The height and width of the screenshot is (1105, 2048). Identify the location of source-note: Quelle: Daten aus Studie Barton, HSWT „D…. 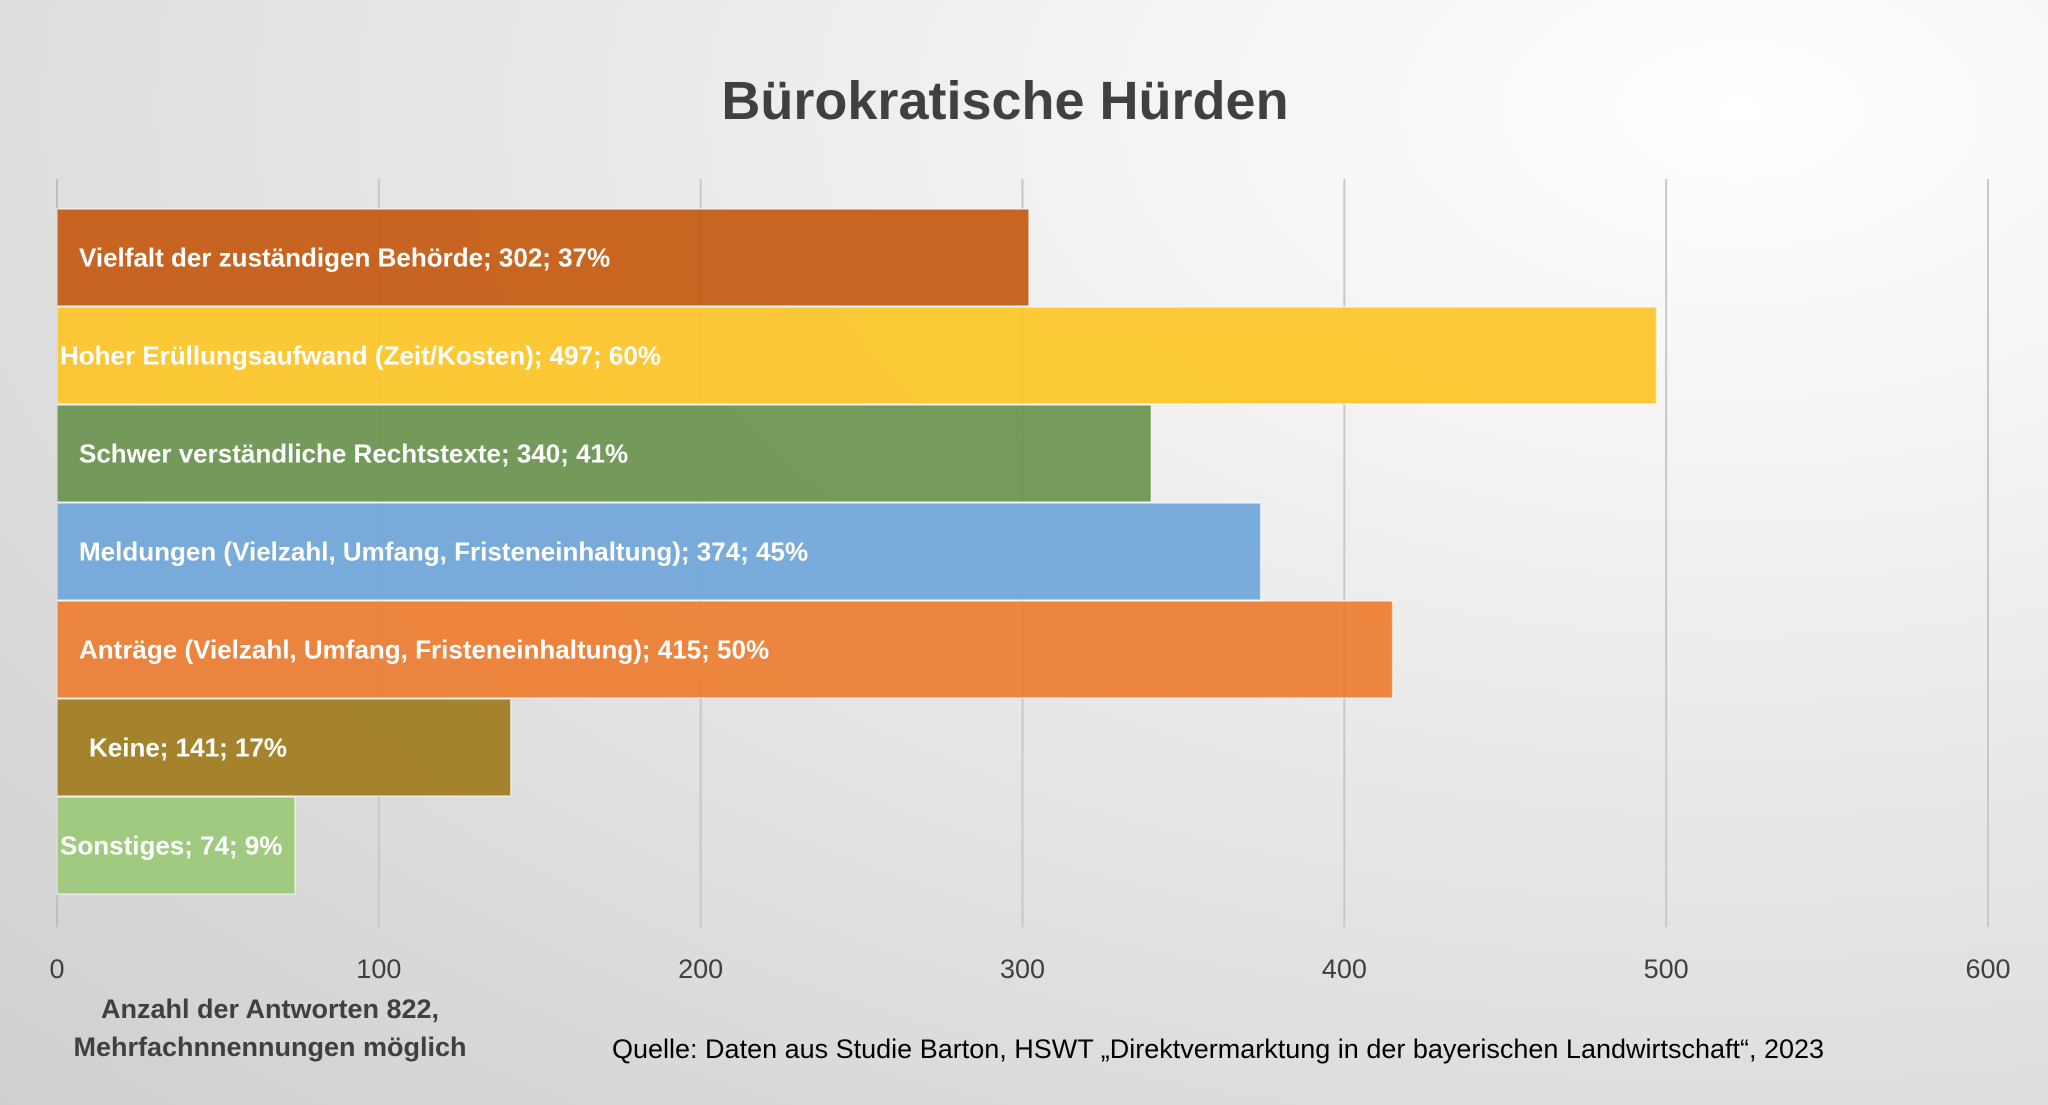
(1218, 1049).